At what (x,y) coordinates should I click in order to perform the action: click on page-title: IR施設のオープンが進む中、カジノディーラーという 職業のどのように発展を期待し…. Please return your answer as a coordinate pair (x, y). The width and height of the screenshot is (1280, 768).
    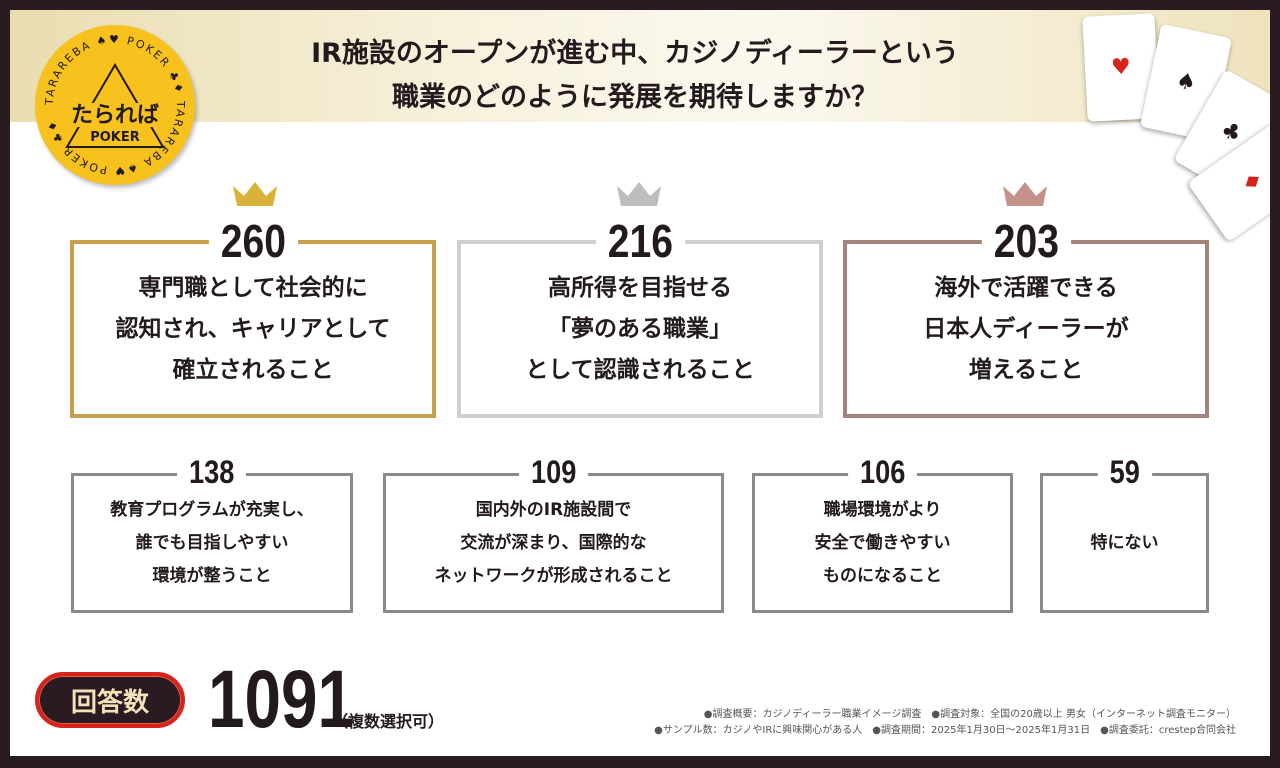
    Looking at the image, I should click on (635, 76).